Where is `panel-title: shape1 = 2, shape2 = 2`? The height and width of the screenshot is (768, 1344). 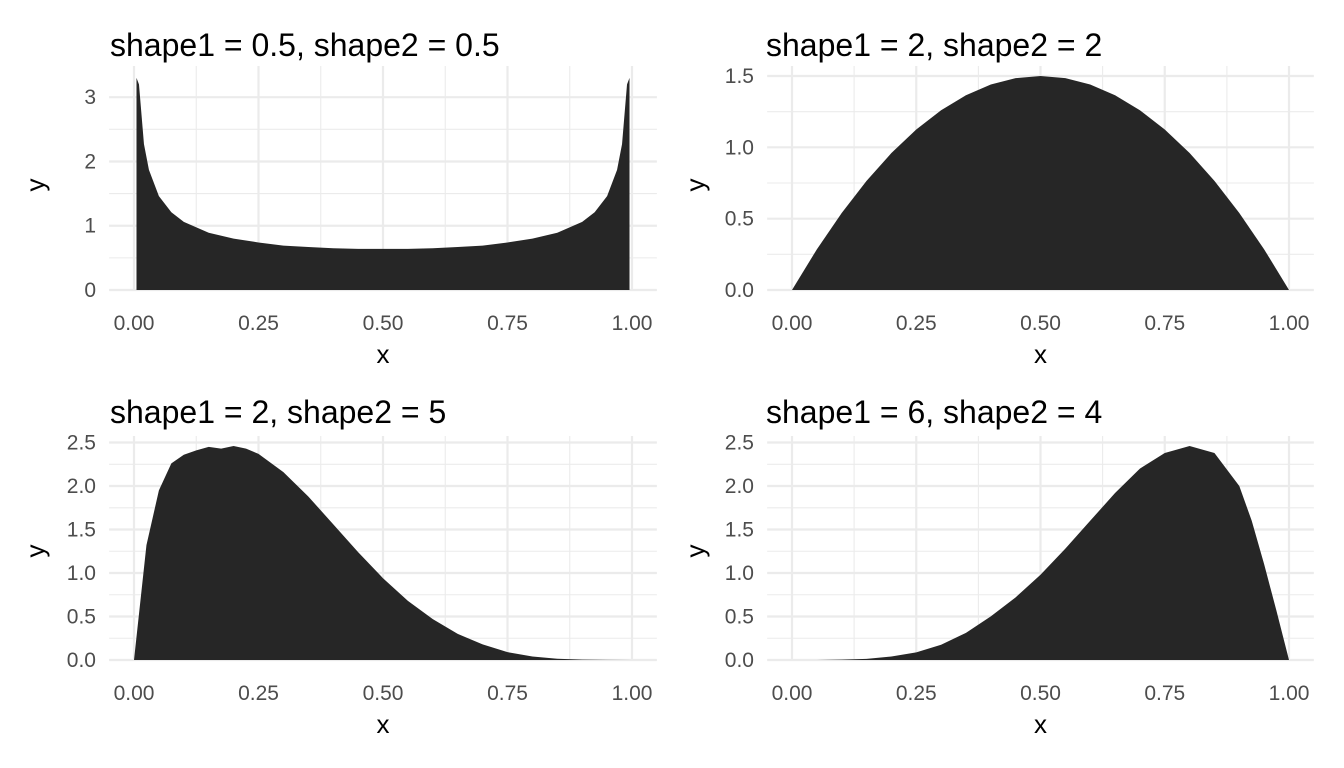
panel-title: shape1 = 2, shape2 = 2 is located at coordinates (934, 45).